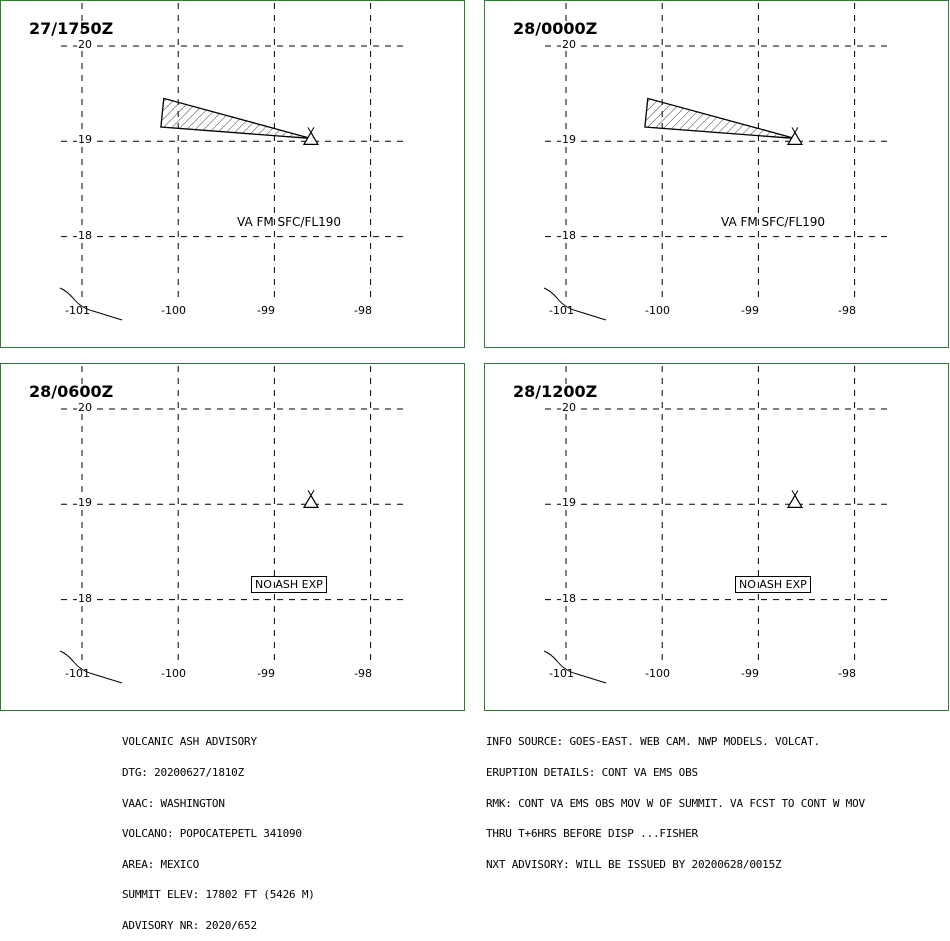 This screenshot has width=950, height=941. Describe the element at coordinates (189, 925) in the screenshot. I see `advisory-number: ADVISORY NR: 2020/652` at that location.